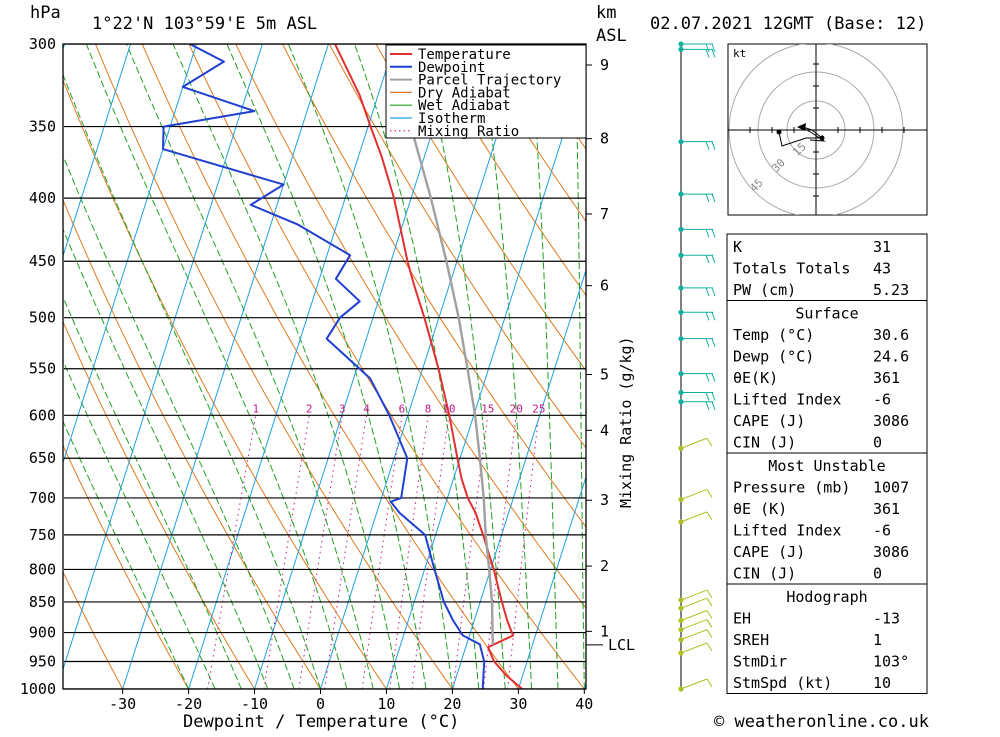 Image resolution: width=1000 pixels, height=737 pixels. What do you see at coordinates (42, 602) in the screenshot?
I see `pressure-tick-label: 850` at bounding box center [42, 602].